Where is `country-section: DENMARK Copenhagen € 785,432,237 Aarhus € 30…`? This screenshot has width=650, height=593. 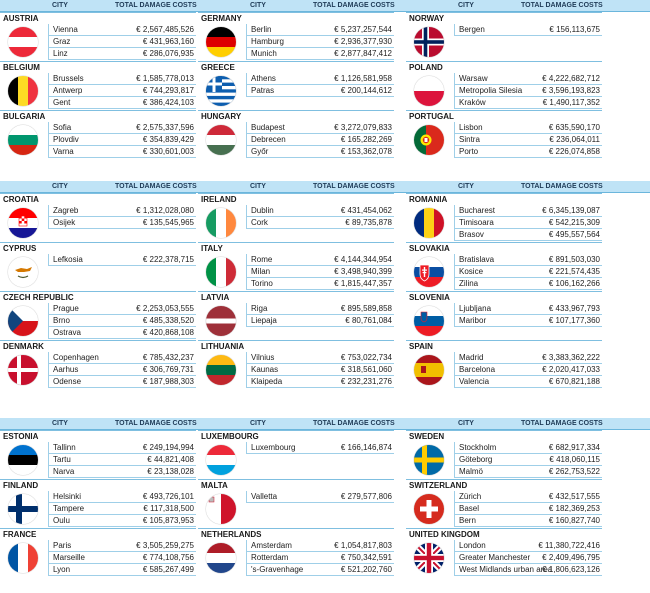
country-section: DENMARK Copenhagen € 785,432,237 Aarhus € 30… is located at coordinates (98, 365).